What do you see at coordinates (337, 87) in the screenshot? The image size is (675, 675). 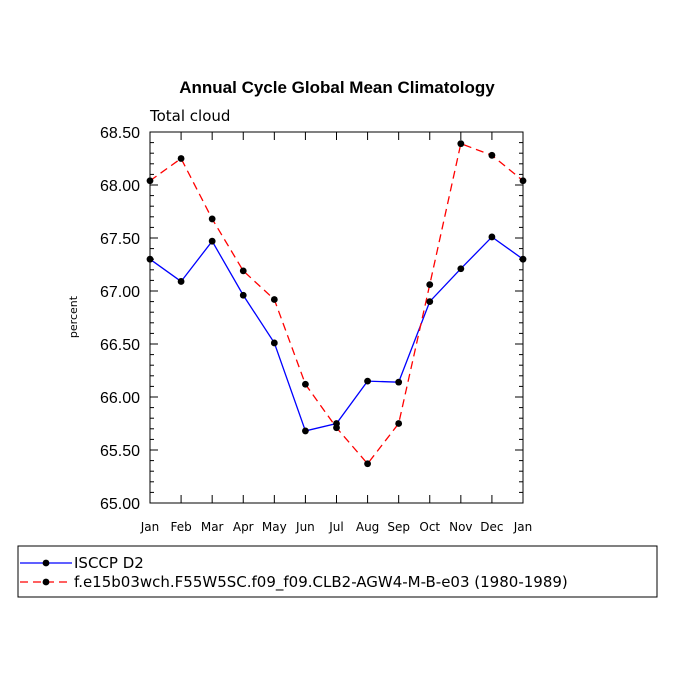 I see `chart-title: Annual Cycle Global Mean Climatology` at bounding box center [337, 87].